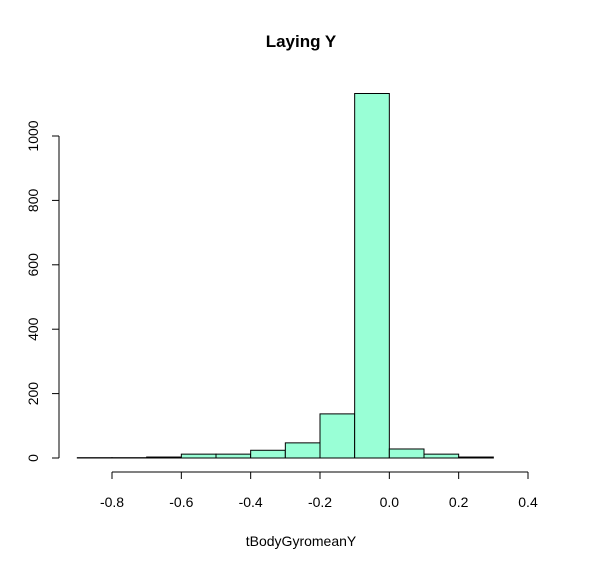 Image resolution: width=602 pixels, height=566 pixels. I want to click on y-tick-label: 400, so click(33, 329).